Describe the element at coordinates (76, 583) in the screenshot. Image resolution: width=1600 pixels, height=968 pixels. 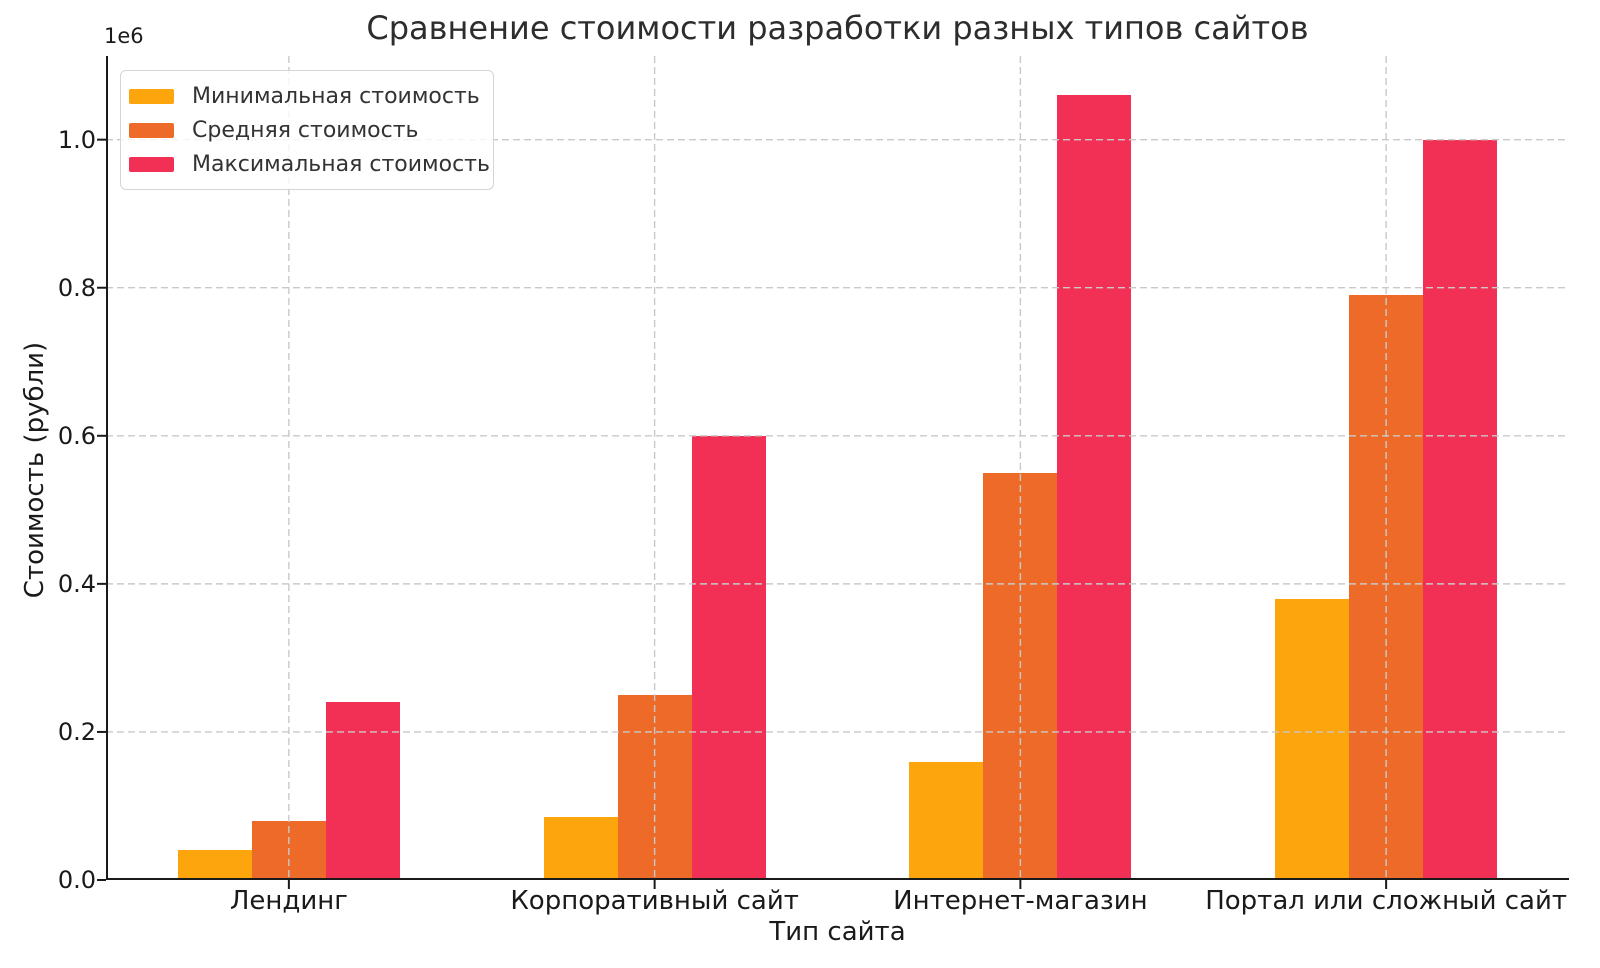
I see `y-tick-label: 0.4` at that location.